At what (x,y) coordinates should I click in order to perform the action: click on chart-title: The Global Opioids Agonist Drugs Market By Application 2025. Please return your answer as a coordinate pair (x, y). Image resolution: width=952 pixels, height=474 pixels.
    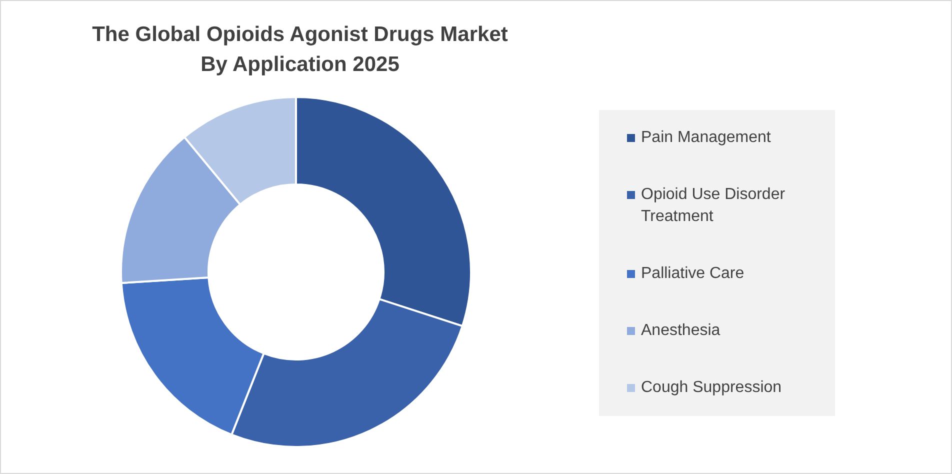
    Looking at the image, I should click on (300, 50).